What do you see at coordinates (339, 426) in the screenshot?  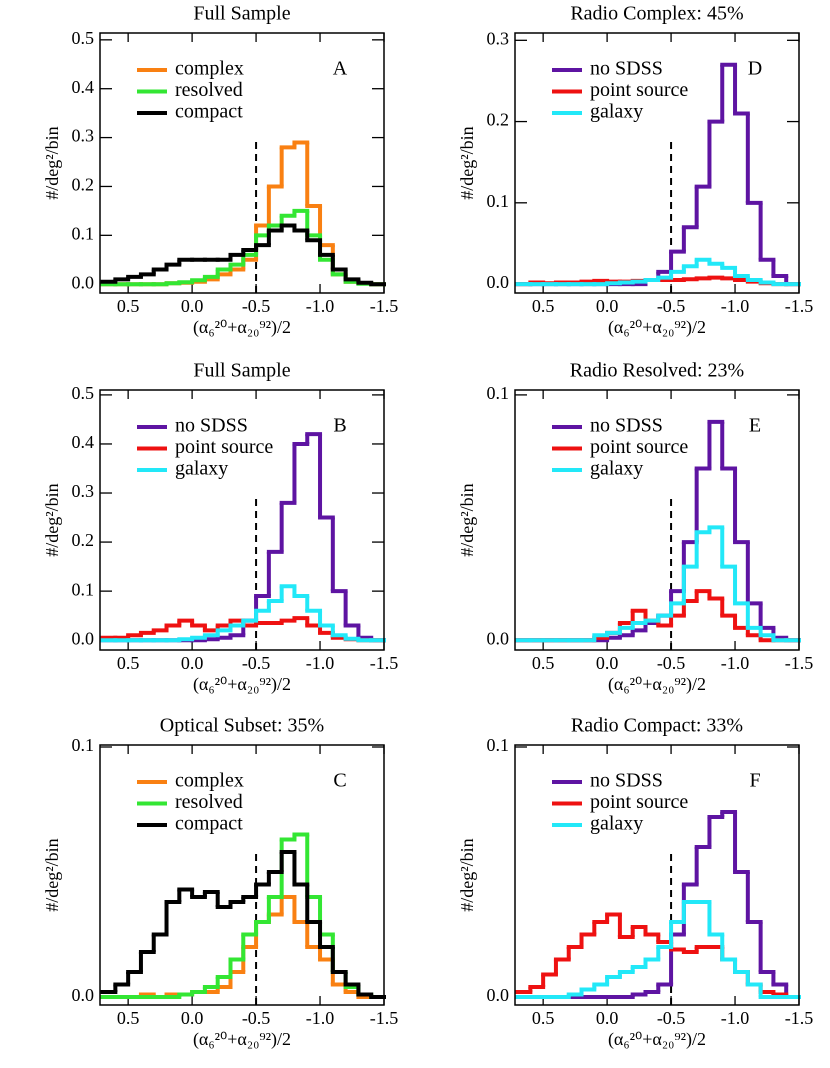 I see `panel-letter: B` at bounding box center [339, 426].